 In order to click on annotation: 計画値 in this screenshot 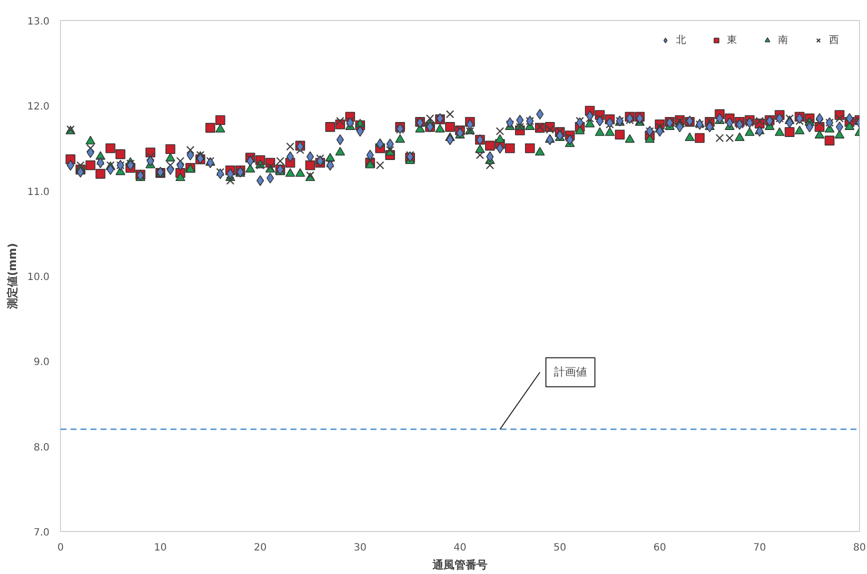, I will do `click(570, 372)`.